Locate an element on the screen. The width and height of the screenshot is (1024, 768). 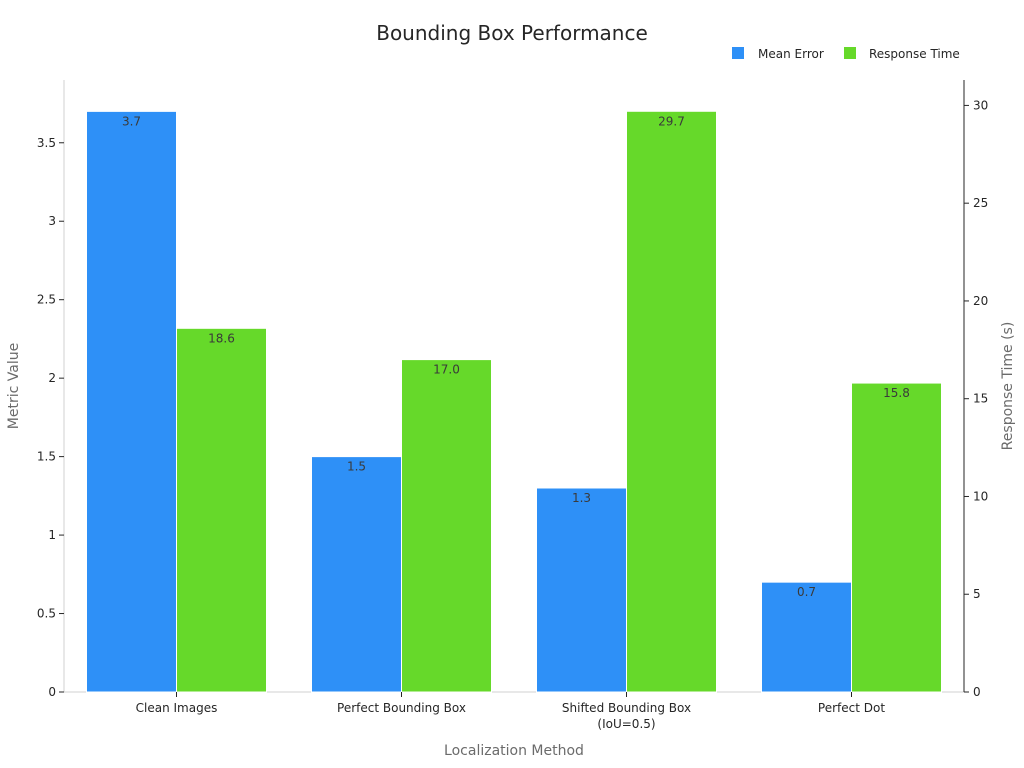
x-tick-label-2-1: (IoU=0.5) is located at coordinates (626, 724).